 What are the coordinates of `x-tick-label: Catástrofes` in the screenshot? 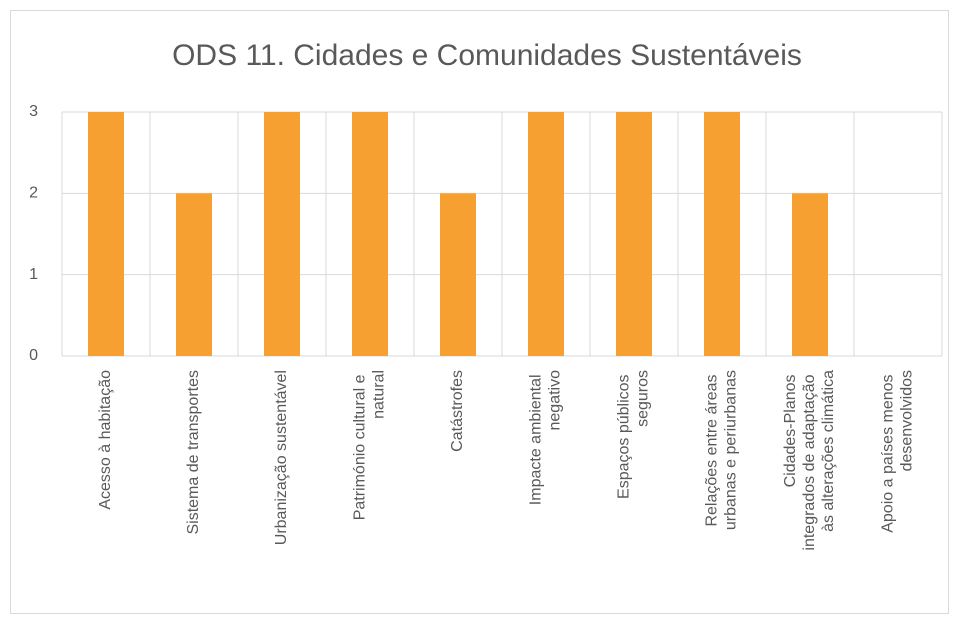 It's located at (457, 411).